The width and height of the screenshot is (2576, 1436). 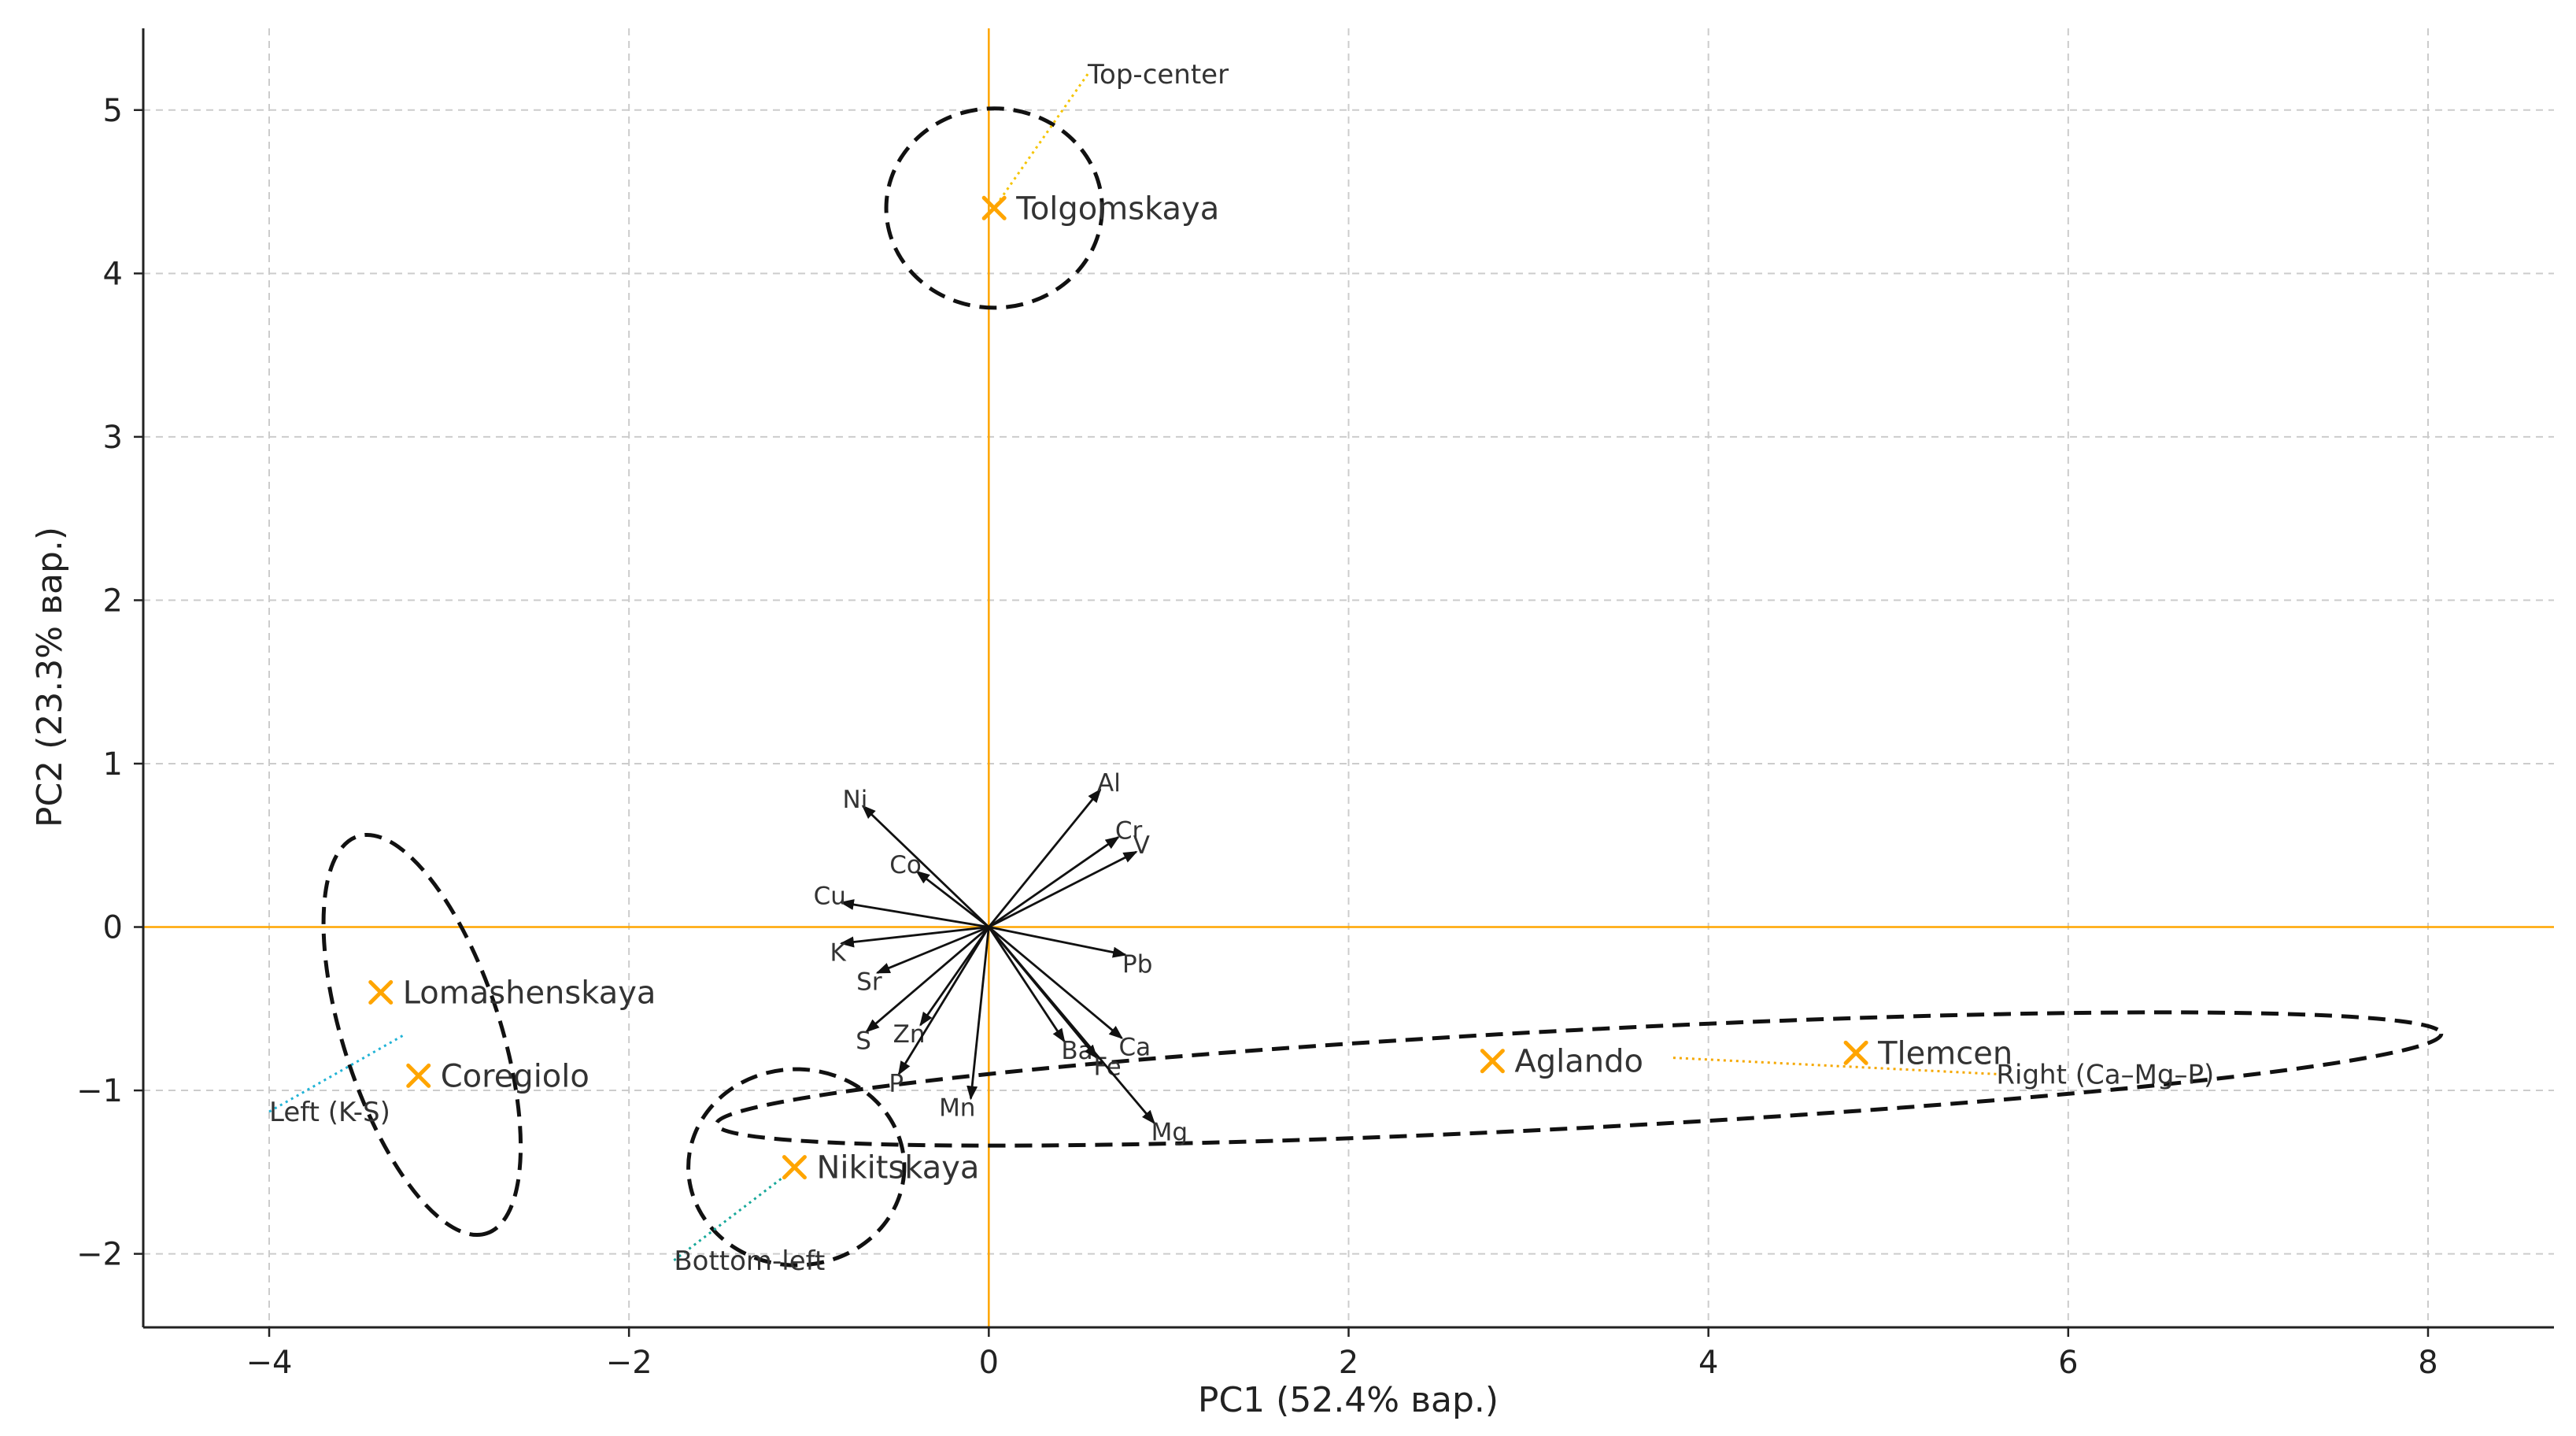 What do you see at coordinates (863, 1041) in the screenshot?
I see `loading-label: S` at bounding box center [863, 1041].